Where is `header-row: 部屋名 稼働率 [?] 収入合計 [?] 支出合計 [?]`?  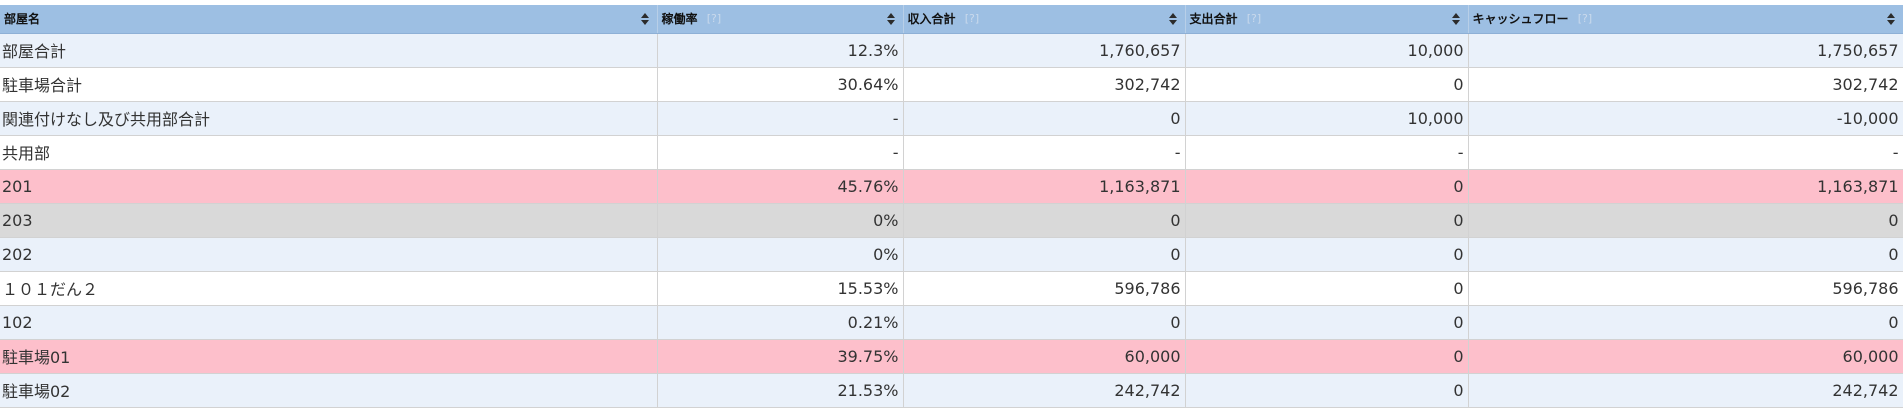 header-row: 部屋名 稼働率 [?] 収入合計 [?] 支出合計 [?] is located at coordinates (951, 19).